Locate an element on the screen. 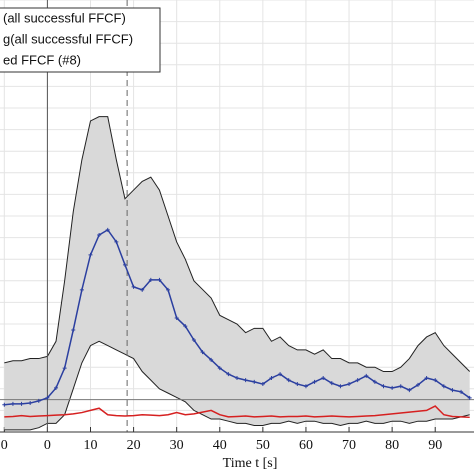  x-tick-label: 10 is located at coordinates (90, 445).